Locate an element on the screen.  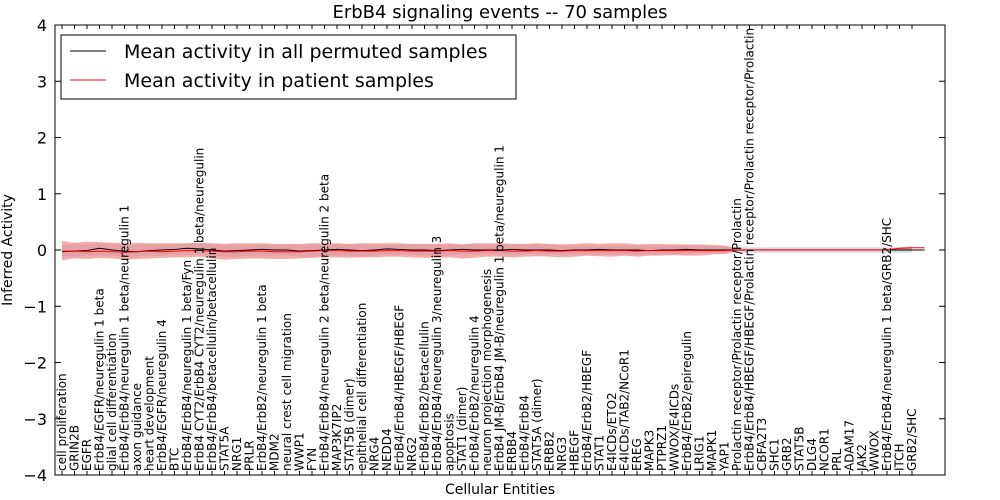
category-label: ErbB4/ErbB2/HBEGF is located at coordinates (587, 410).